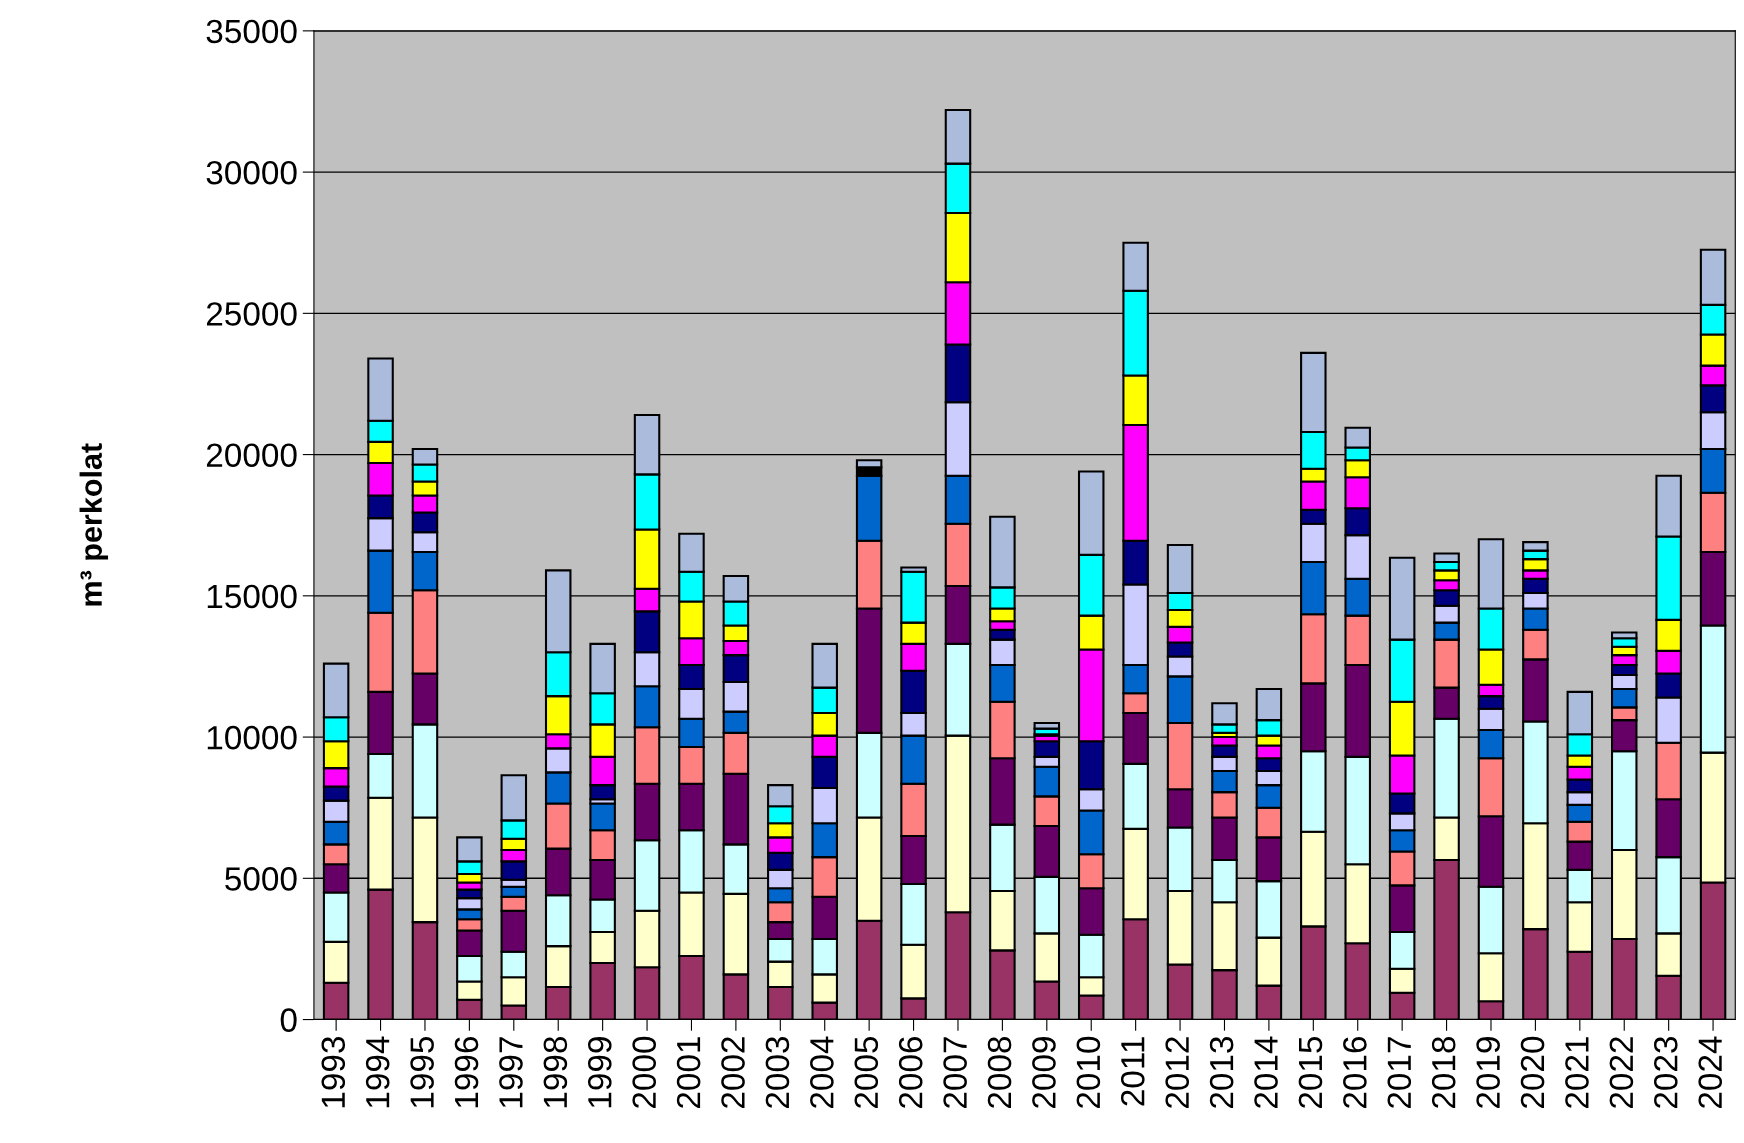 The width and height of the screenshot is (1744, 1143). I want to click on x-tick-label: 2000, so click(644, 1072).